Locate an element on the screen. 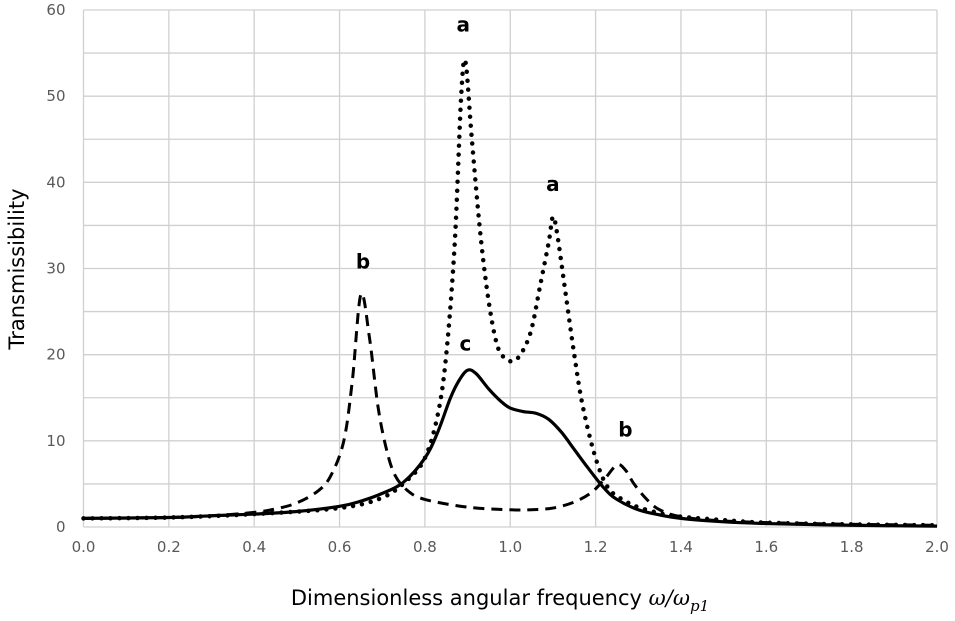 This screenshot has width=955, height=621. x-axis-title-math: ω/ω is located at coordinates (669, 598).